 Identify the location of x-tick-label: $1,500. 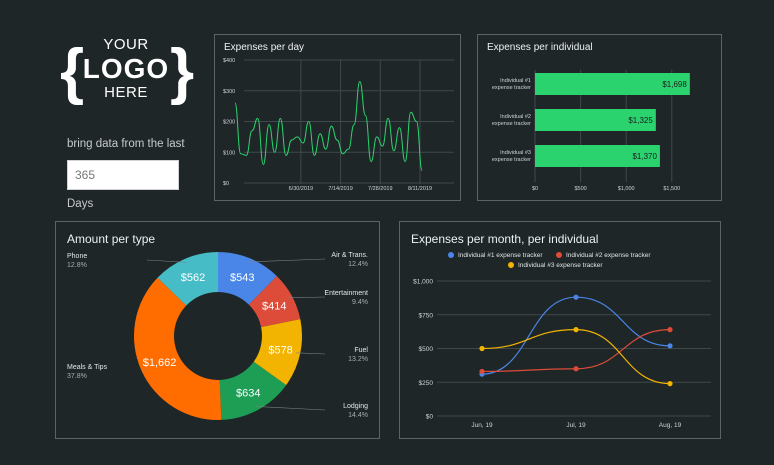
(671, 189).